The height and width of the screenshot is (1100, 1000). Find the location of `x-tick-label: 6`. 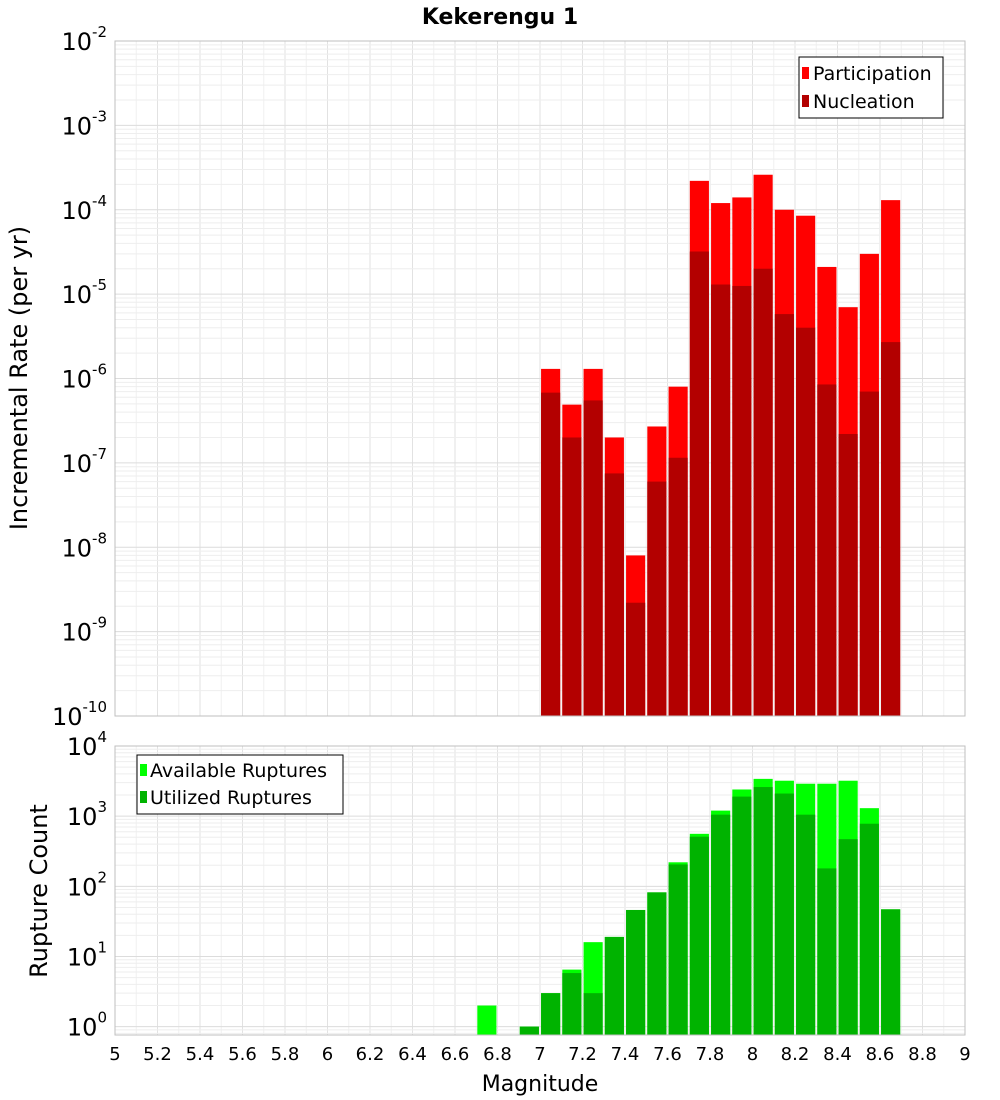

x-tick-label: 6 is located at coordinates (327, 1054).